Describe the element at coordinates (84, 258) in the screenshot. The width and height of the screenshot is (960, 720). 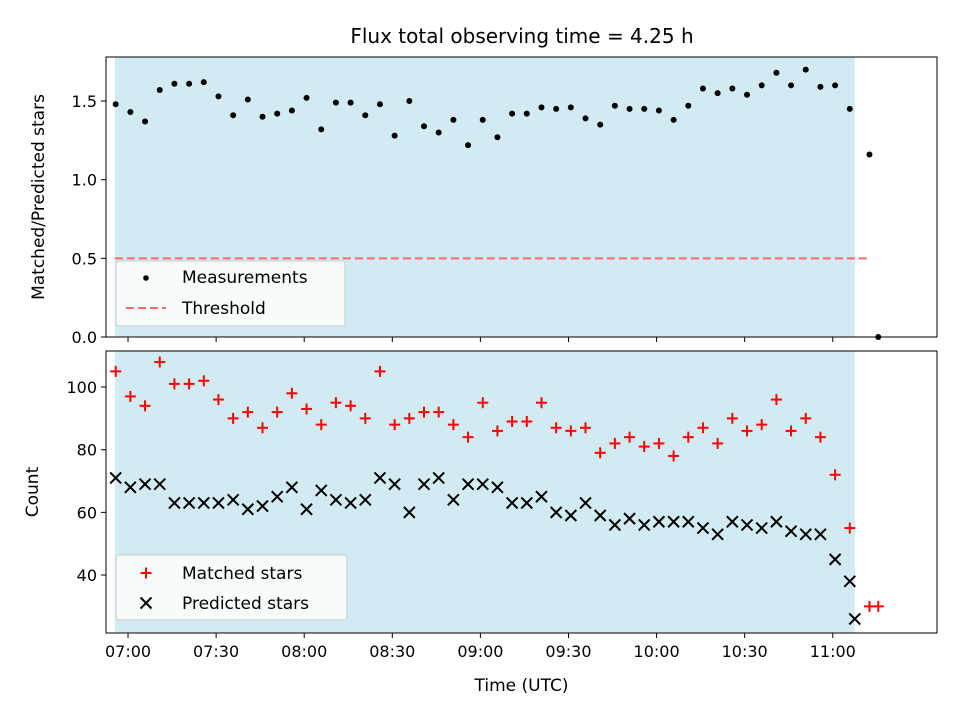
I see `y-tick-label: 0.5` at that location.